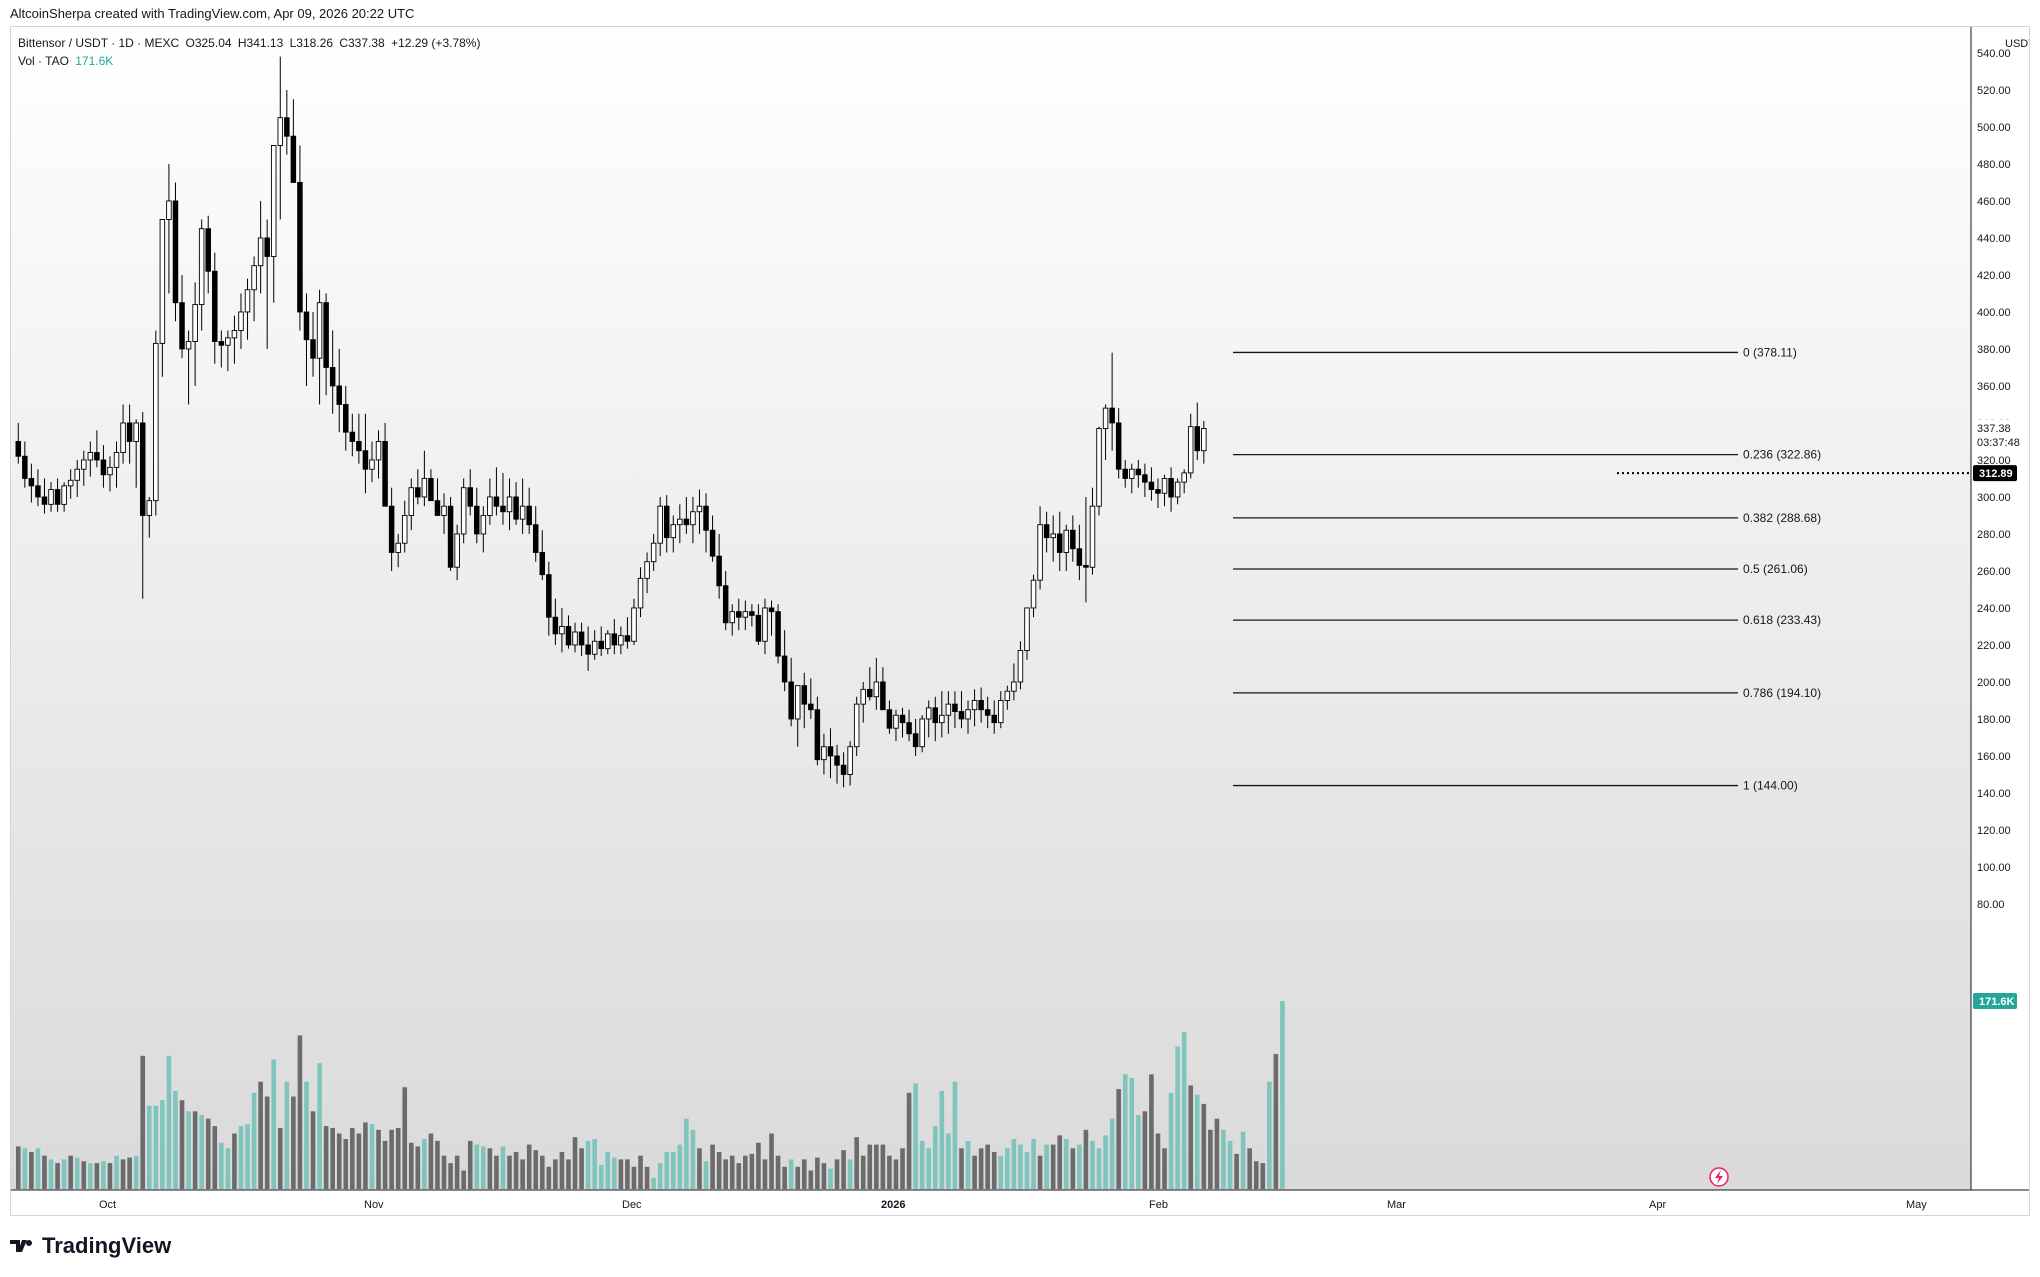 The width and height of the screenshot is (2040, 1277). What do you see at coordinates (90, 1246) in the screenshot?
I see `tradingview-logo: TradingView` at bounding box center [90, 1246].